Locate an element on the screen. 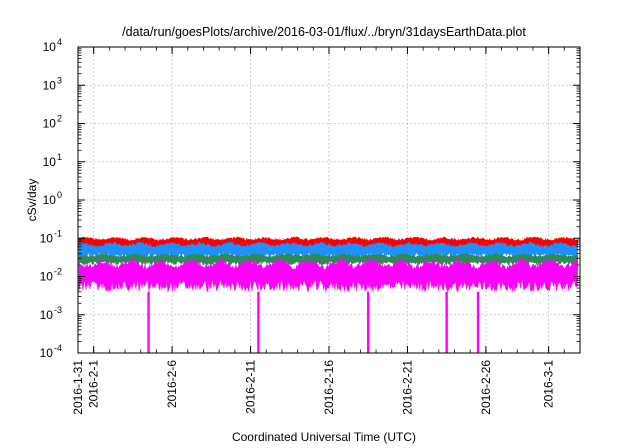 The image size is (640, 448). y-axis-label: cSv/day is located at coordinates (32, 200).